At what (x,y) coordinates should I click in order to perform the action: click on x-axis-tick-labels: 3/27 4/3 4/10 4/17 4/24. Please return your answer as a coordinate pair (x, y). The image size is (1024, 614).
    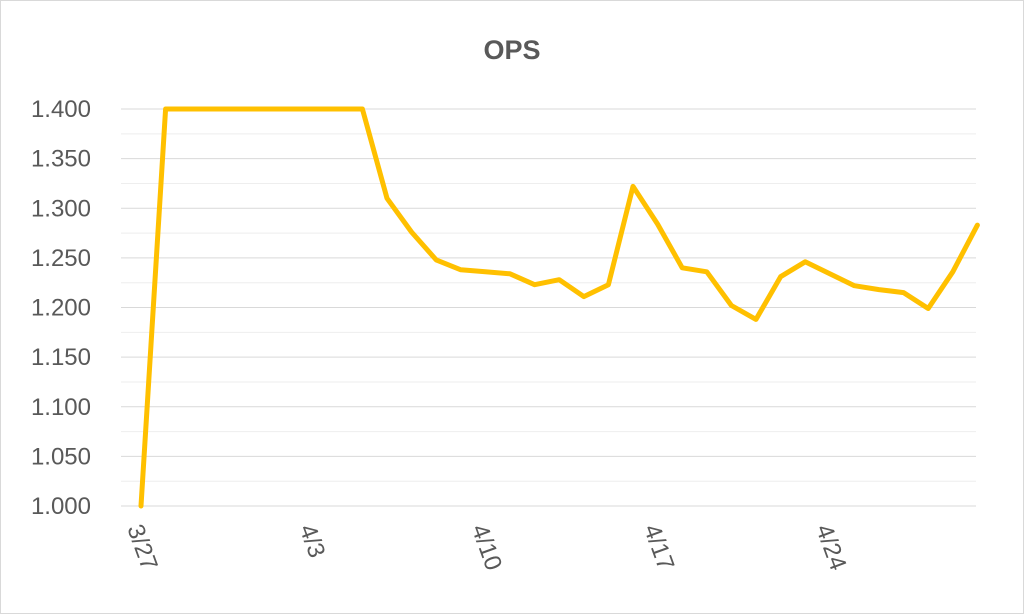
    Looking at the image, I should click on (486, 547).